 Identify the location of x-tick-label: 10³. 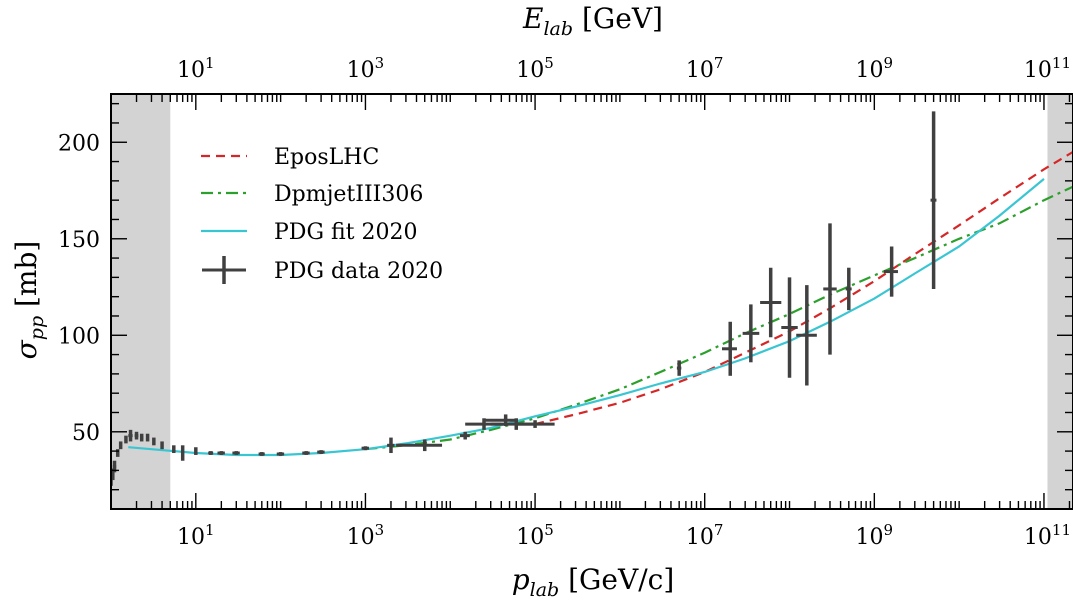
(366, 535).